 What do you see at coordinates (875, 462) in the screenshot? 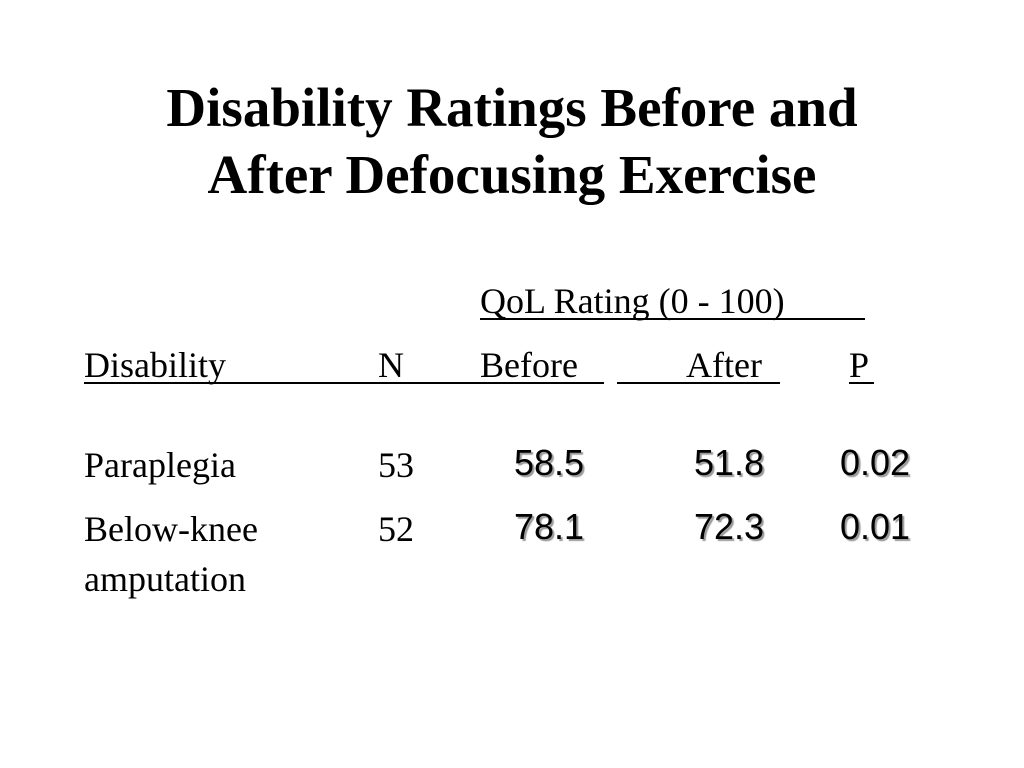
I see `row-p-value: 0.02` at bounding box center [875, 462].